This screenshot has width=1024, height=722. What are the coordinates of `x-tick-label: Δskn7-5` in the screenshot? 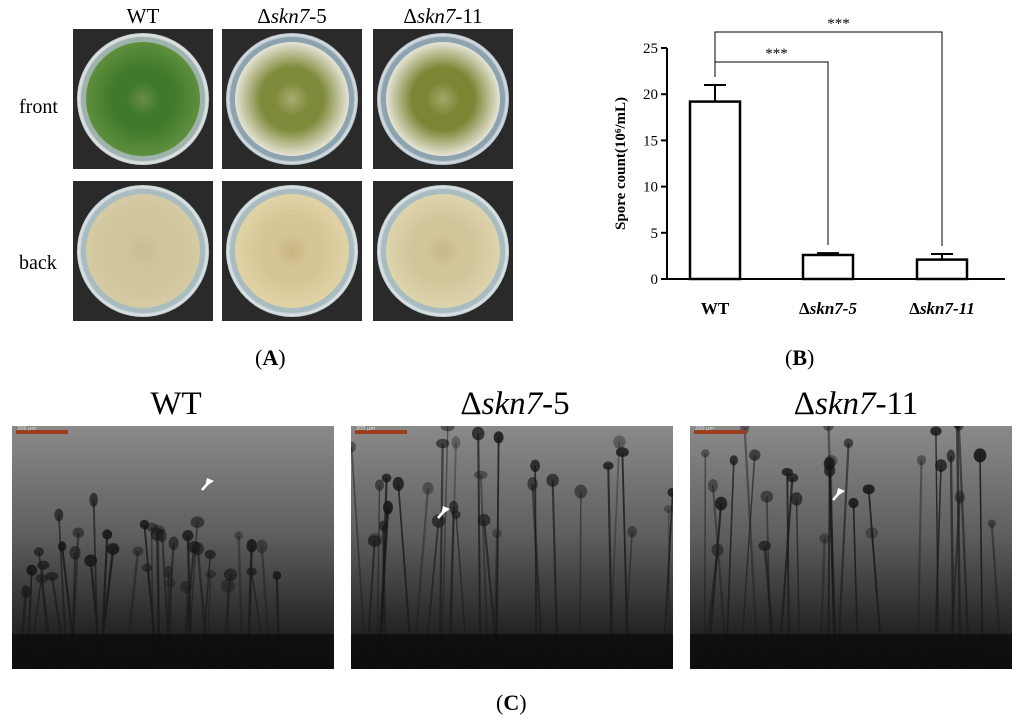 It's located at (828, 308).